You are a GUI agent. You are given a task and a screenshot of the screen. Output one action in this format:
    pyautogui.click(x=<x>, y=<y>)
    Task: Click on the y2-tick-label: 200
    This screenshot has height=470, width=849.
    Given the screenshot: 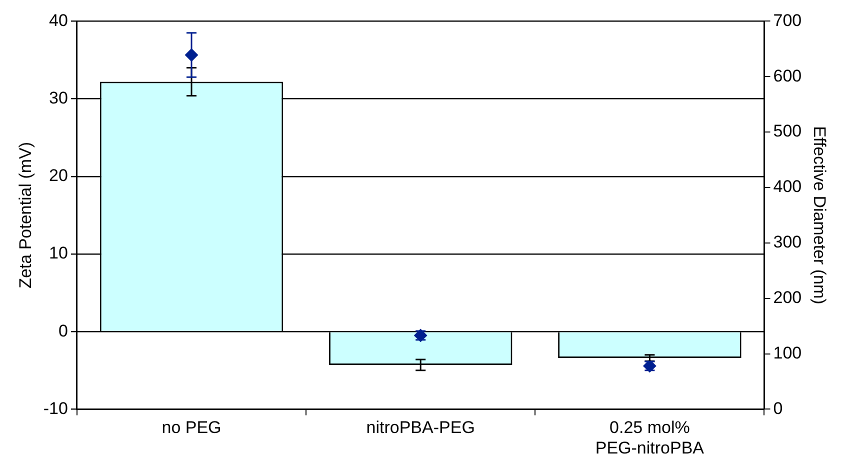 What is the action you would take?
    pyautogui.click(x=787, y=298)
    